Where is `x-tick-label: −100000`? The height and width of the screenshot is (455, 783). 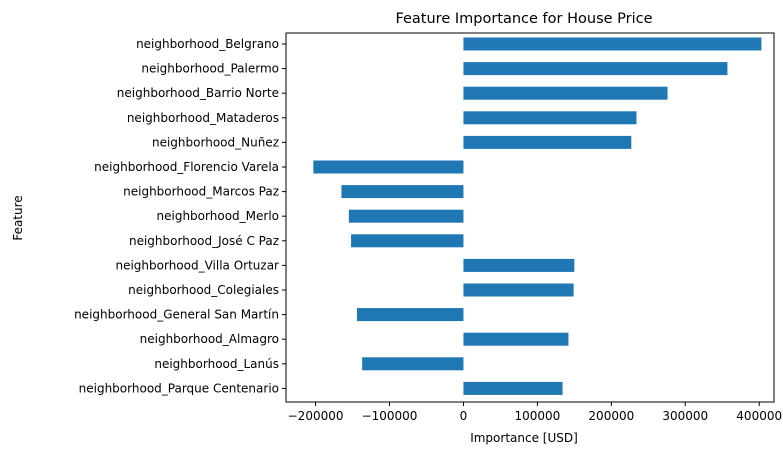 x-tick-label: −100000 is located at coordinates (390, 416).